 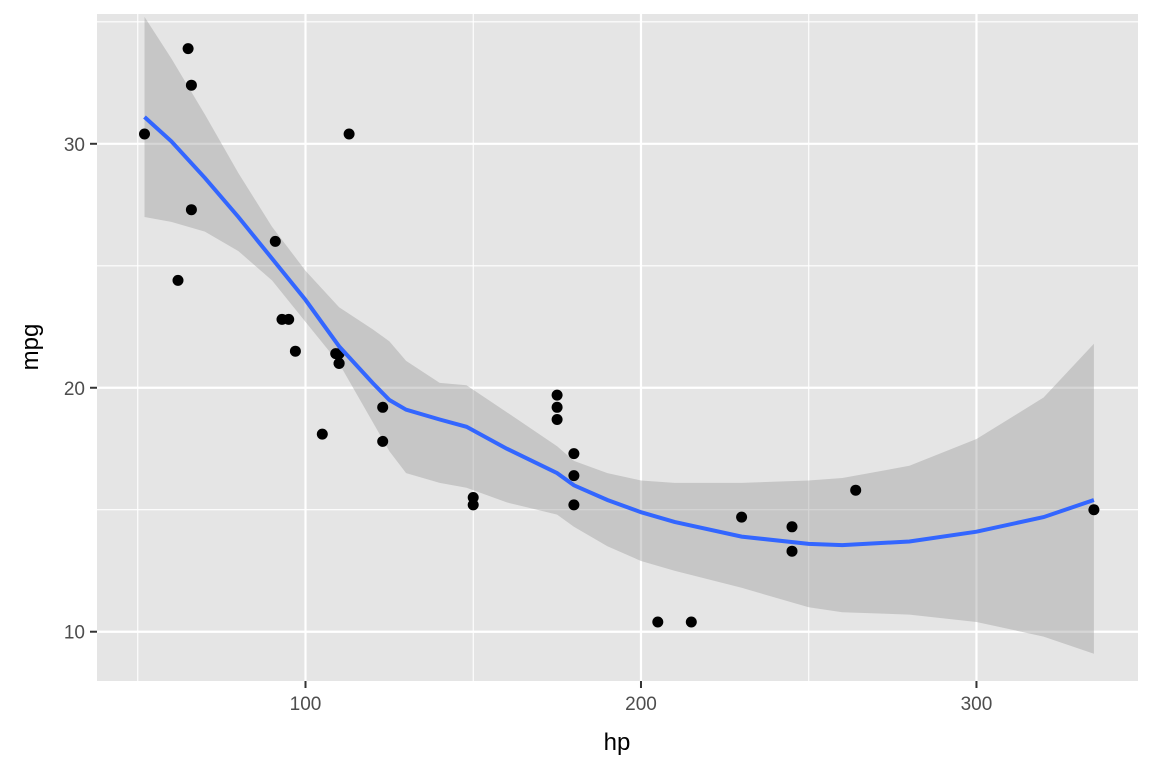 I want to click on x-axis-title: hp, so click(x=617, y=742).